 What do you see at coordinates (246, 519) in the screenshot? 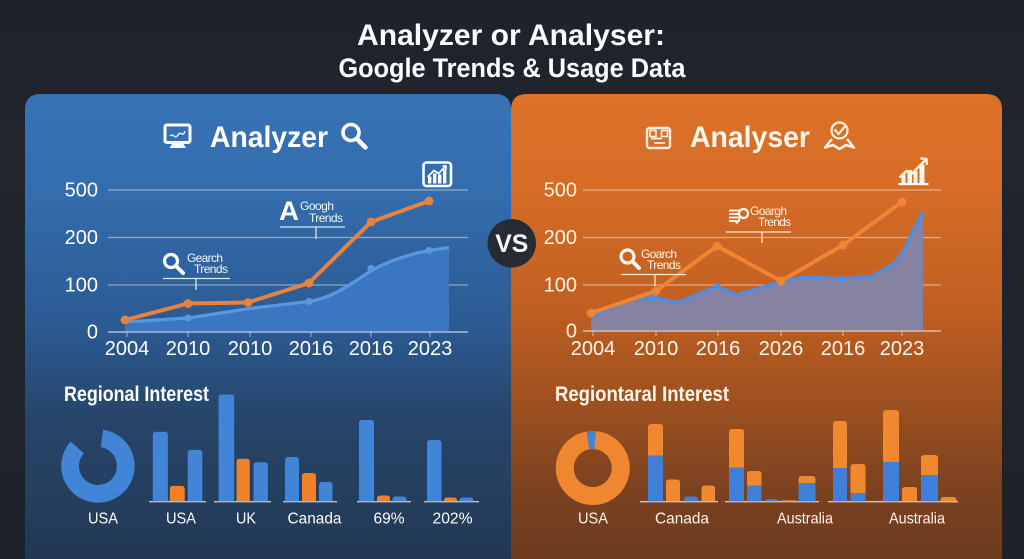
I see `svg-text: UK` at bounding box center [246, 519].